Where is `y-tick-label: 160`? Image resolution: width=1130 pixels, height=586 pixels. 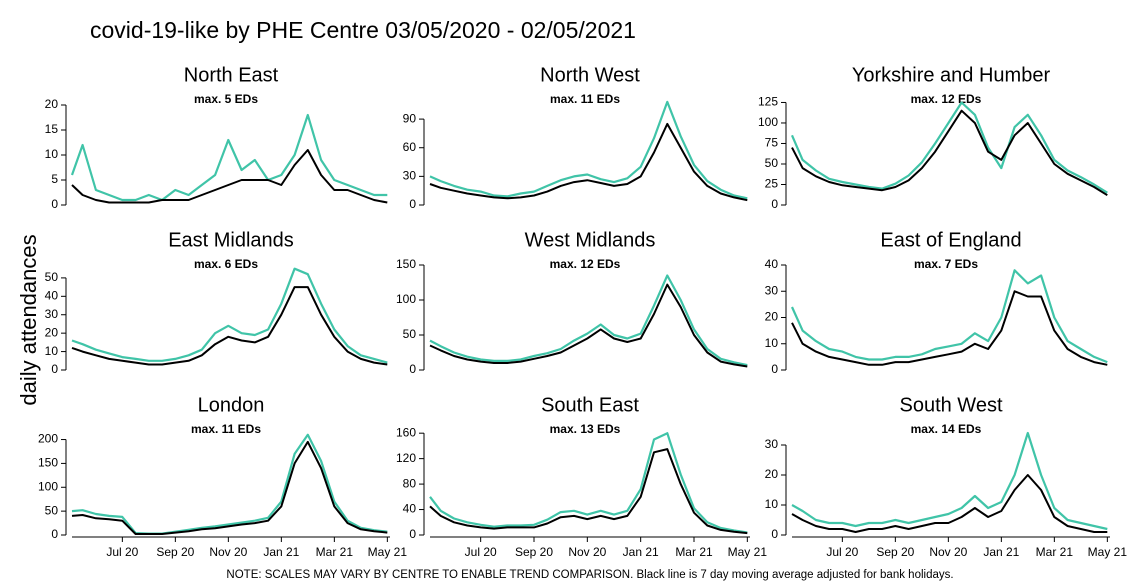 y-tick-label: 160 is located at coordinates (406, 432).